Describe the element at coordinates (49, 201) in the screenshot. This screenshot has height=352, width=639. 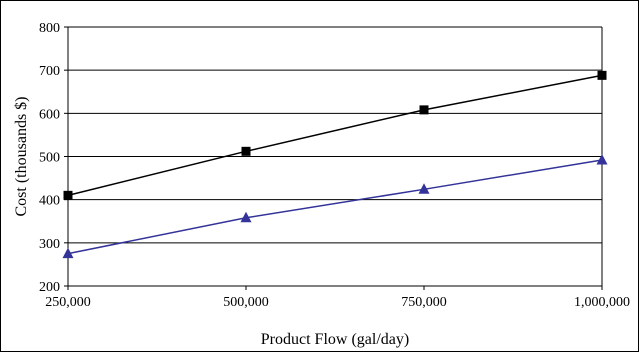
I see `y-tick-label: 400` at that location.